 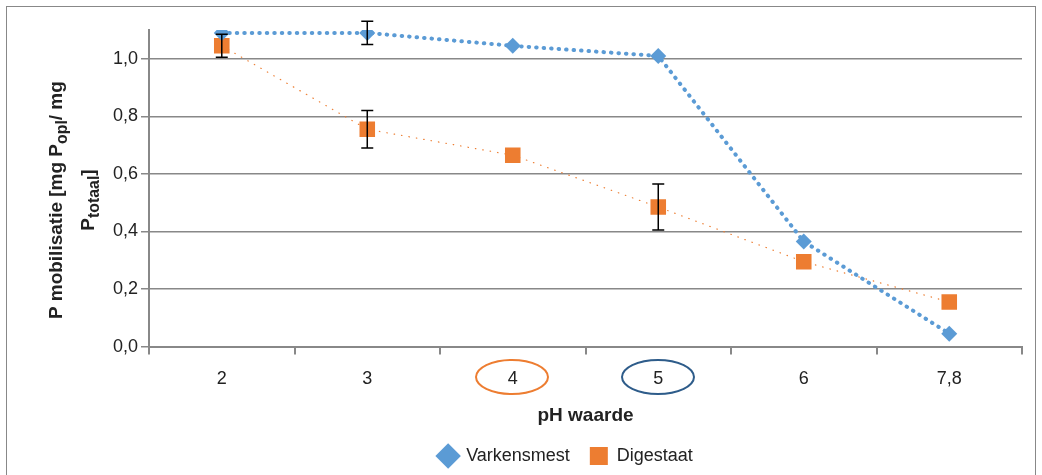 What do you see at coordinates (221, 378) in the screenshot?
I see `x-tick-label: 2` at bounding box center [221, 378].